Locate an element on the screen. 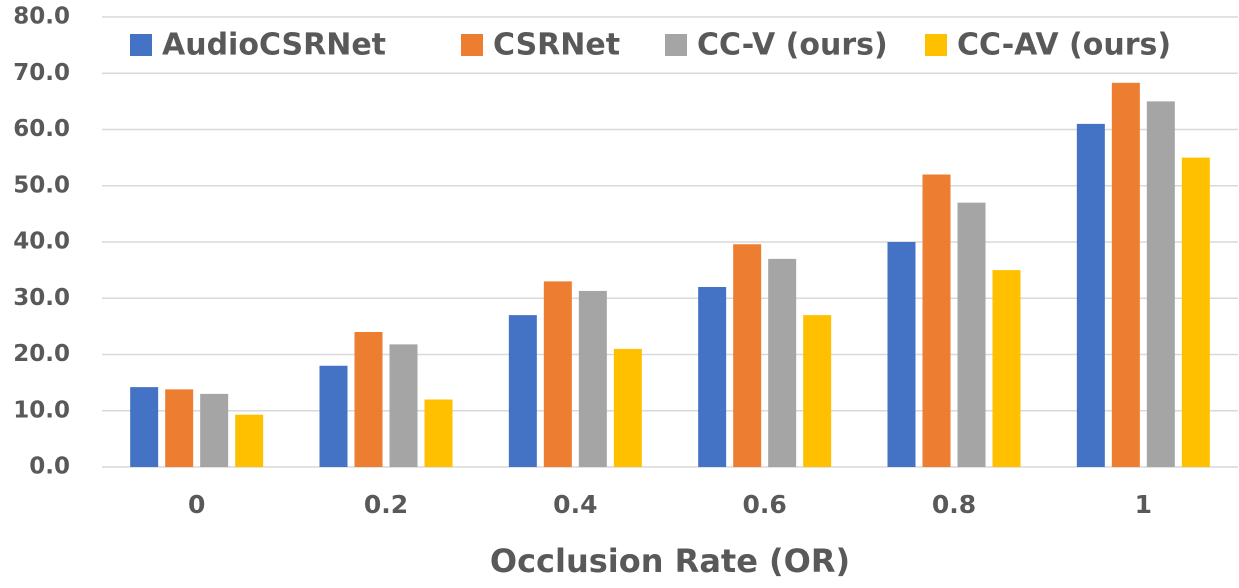 Image resolution: width=1239 pixels, height=588 pixels. y-tick-label: 80.0 is located at coordinates (41, 17).